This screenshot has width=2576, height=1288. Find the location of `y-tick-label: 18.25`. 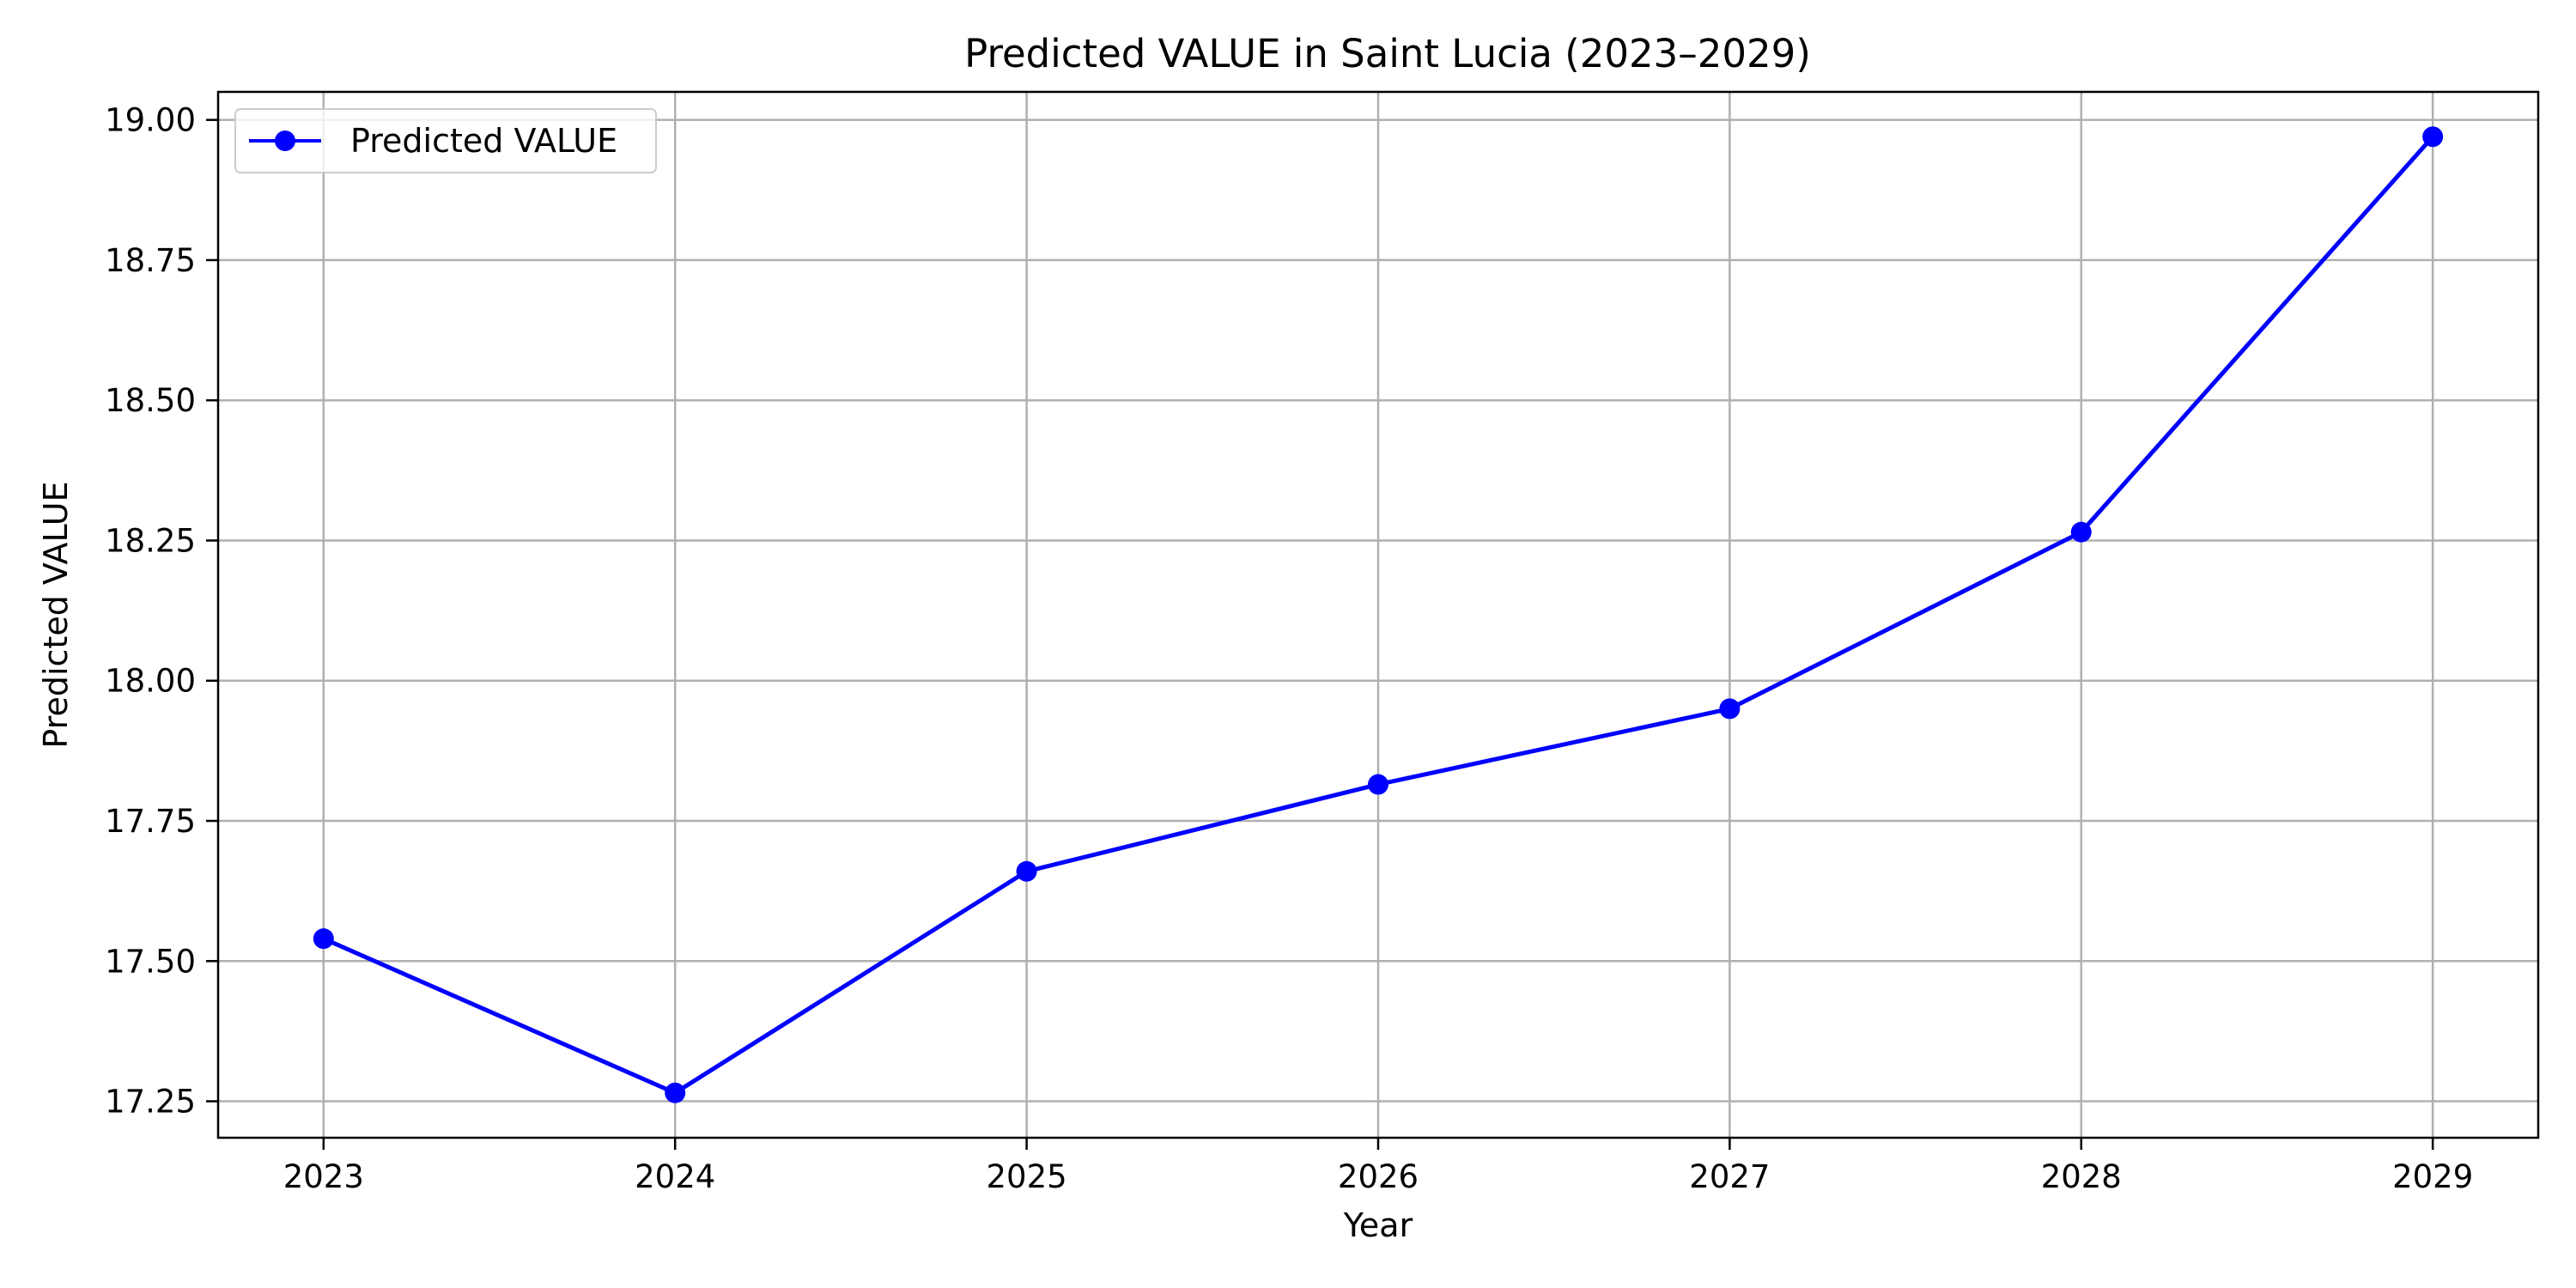

y-tick-label: 18.25 is located at coordinates (150, 541).